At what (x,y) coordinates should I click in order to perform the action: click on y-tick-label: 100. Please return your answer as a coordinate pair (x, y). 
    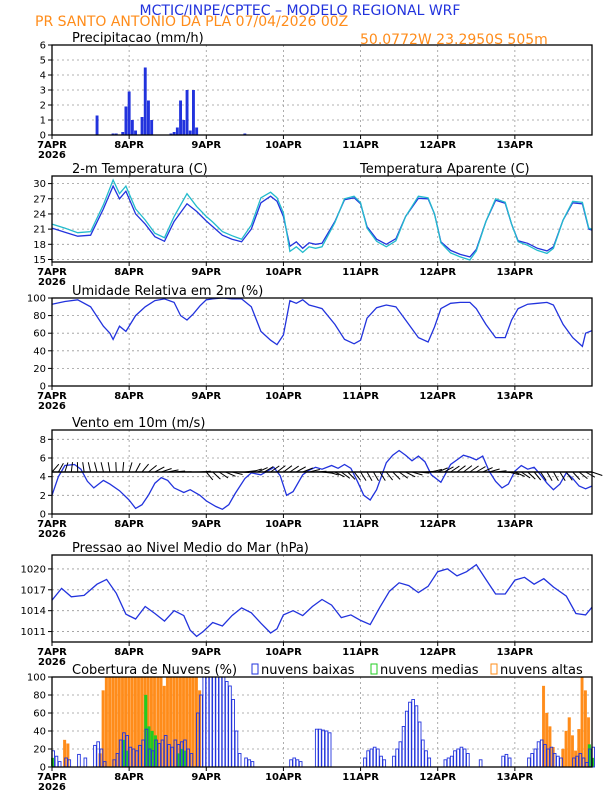
    Looking at the image, I should click on (36, 678).